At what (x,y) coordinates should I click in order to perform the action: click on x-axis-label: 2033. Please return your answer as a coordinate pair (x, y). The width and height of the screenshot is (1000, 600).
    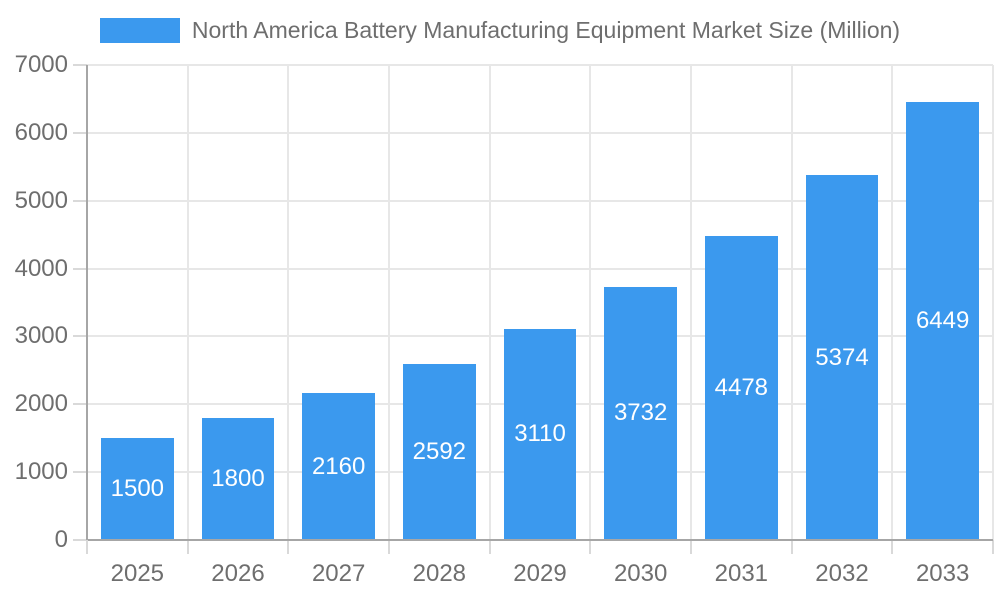
    Looking at the image, I should click on (942, 573).